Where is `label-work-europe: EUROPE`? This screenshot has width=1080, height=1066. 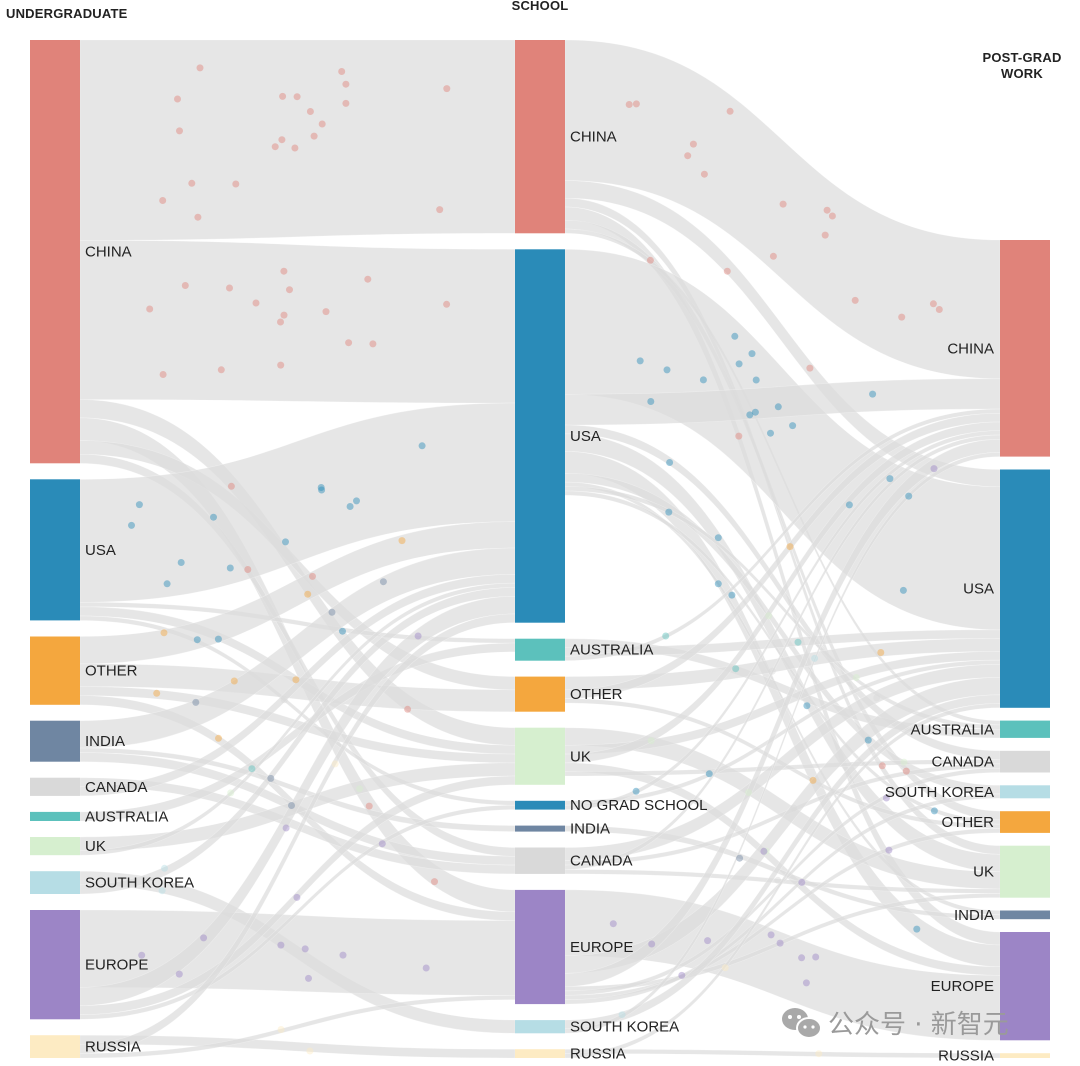
label-work-europe: EUROPE is located at coordinates (962, 986).